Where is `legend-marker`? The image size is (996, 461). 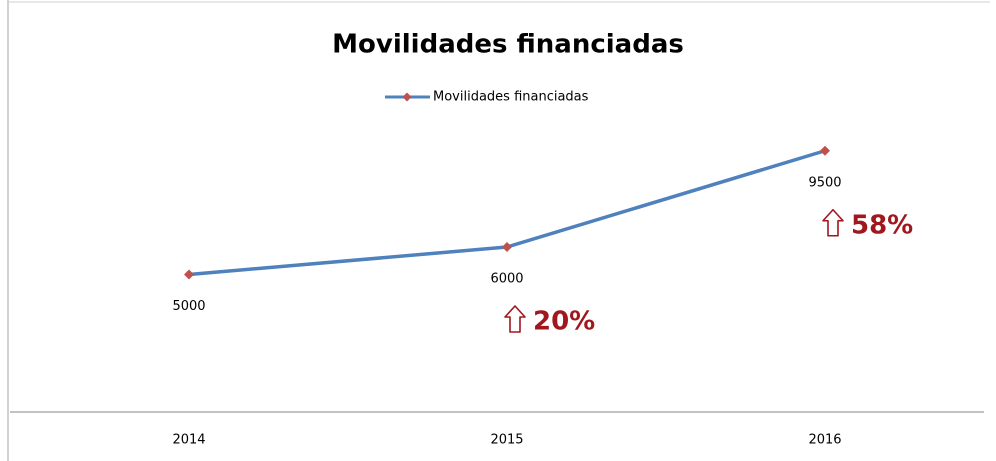
legend-marker is located at coordinates (407, 97).